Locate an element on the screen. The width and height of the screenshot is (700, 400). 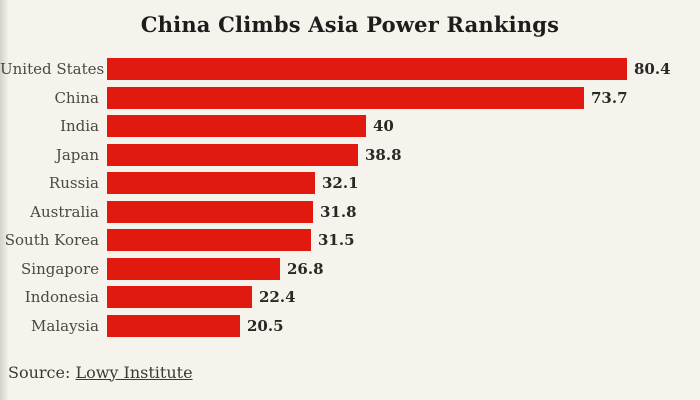
bar-row: South Korea 31.5 is located at coordinates (350, 240).